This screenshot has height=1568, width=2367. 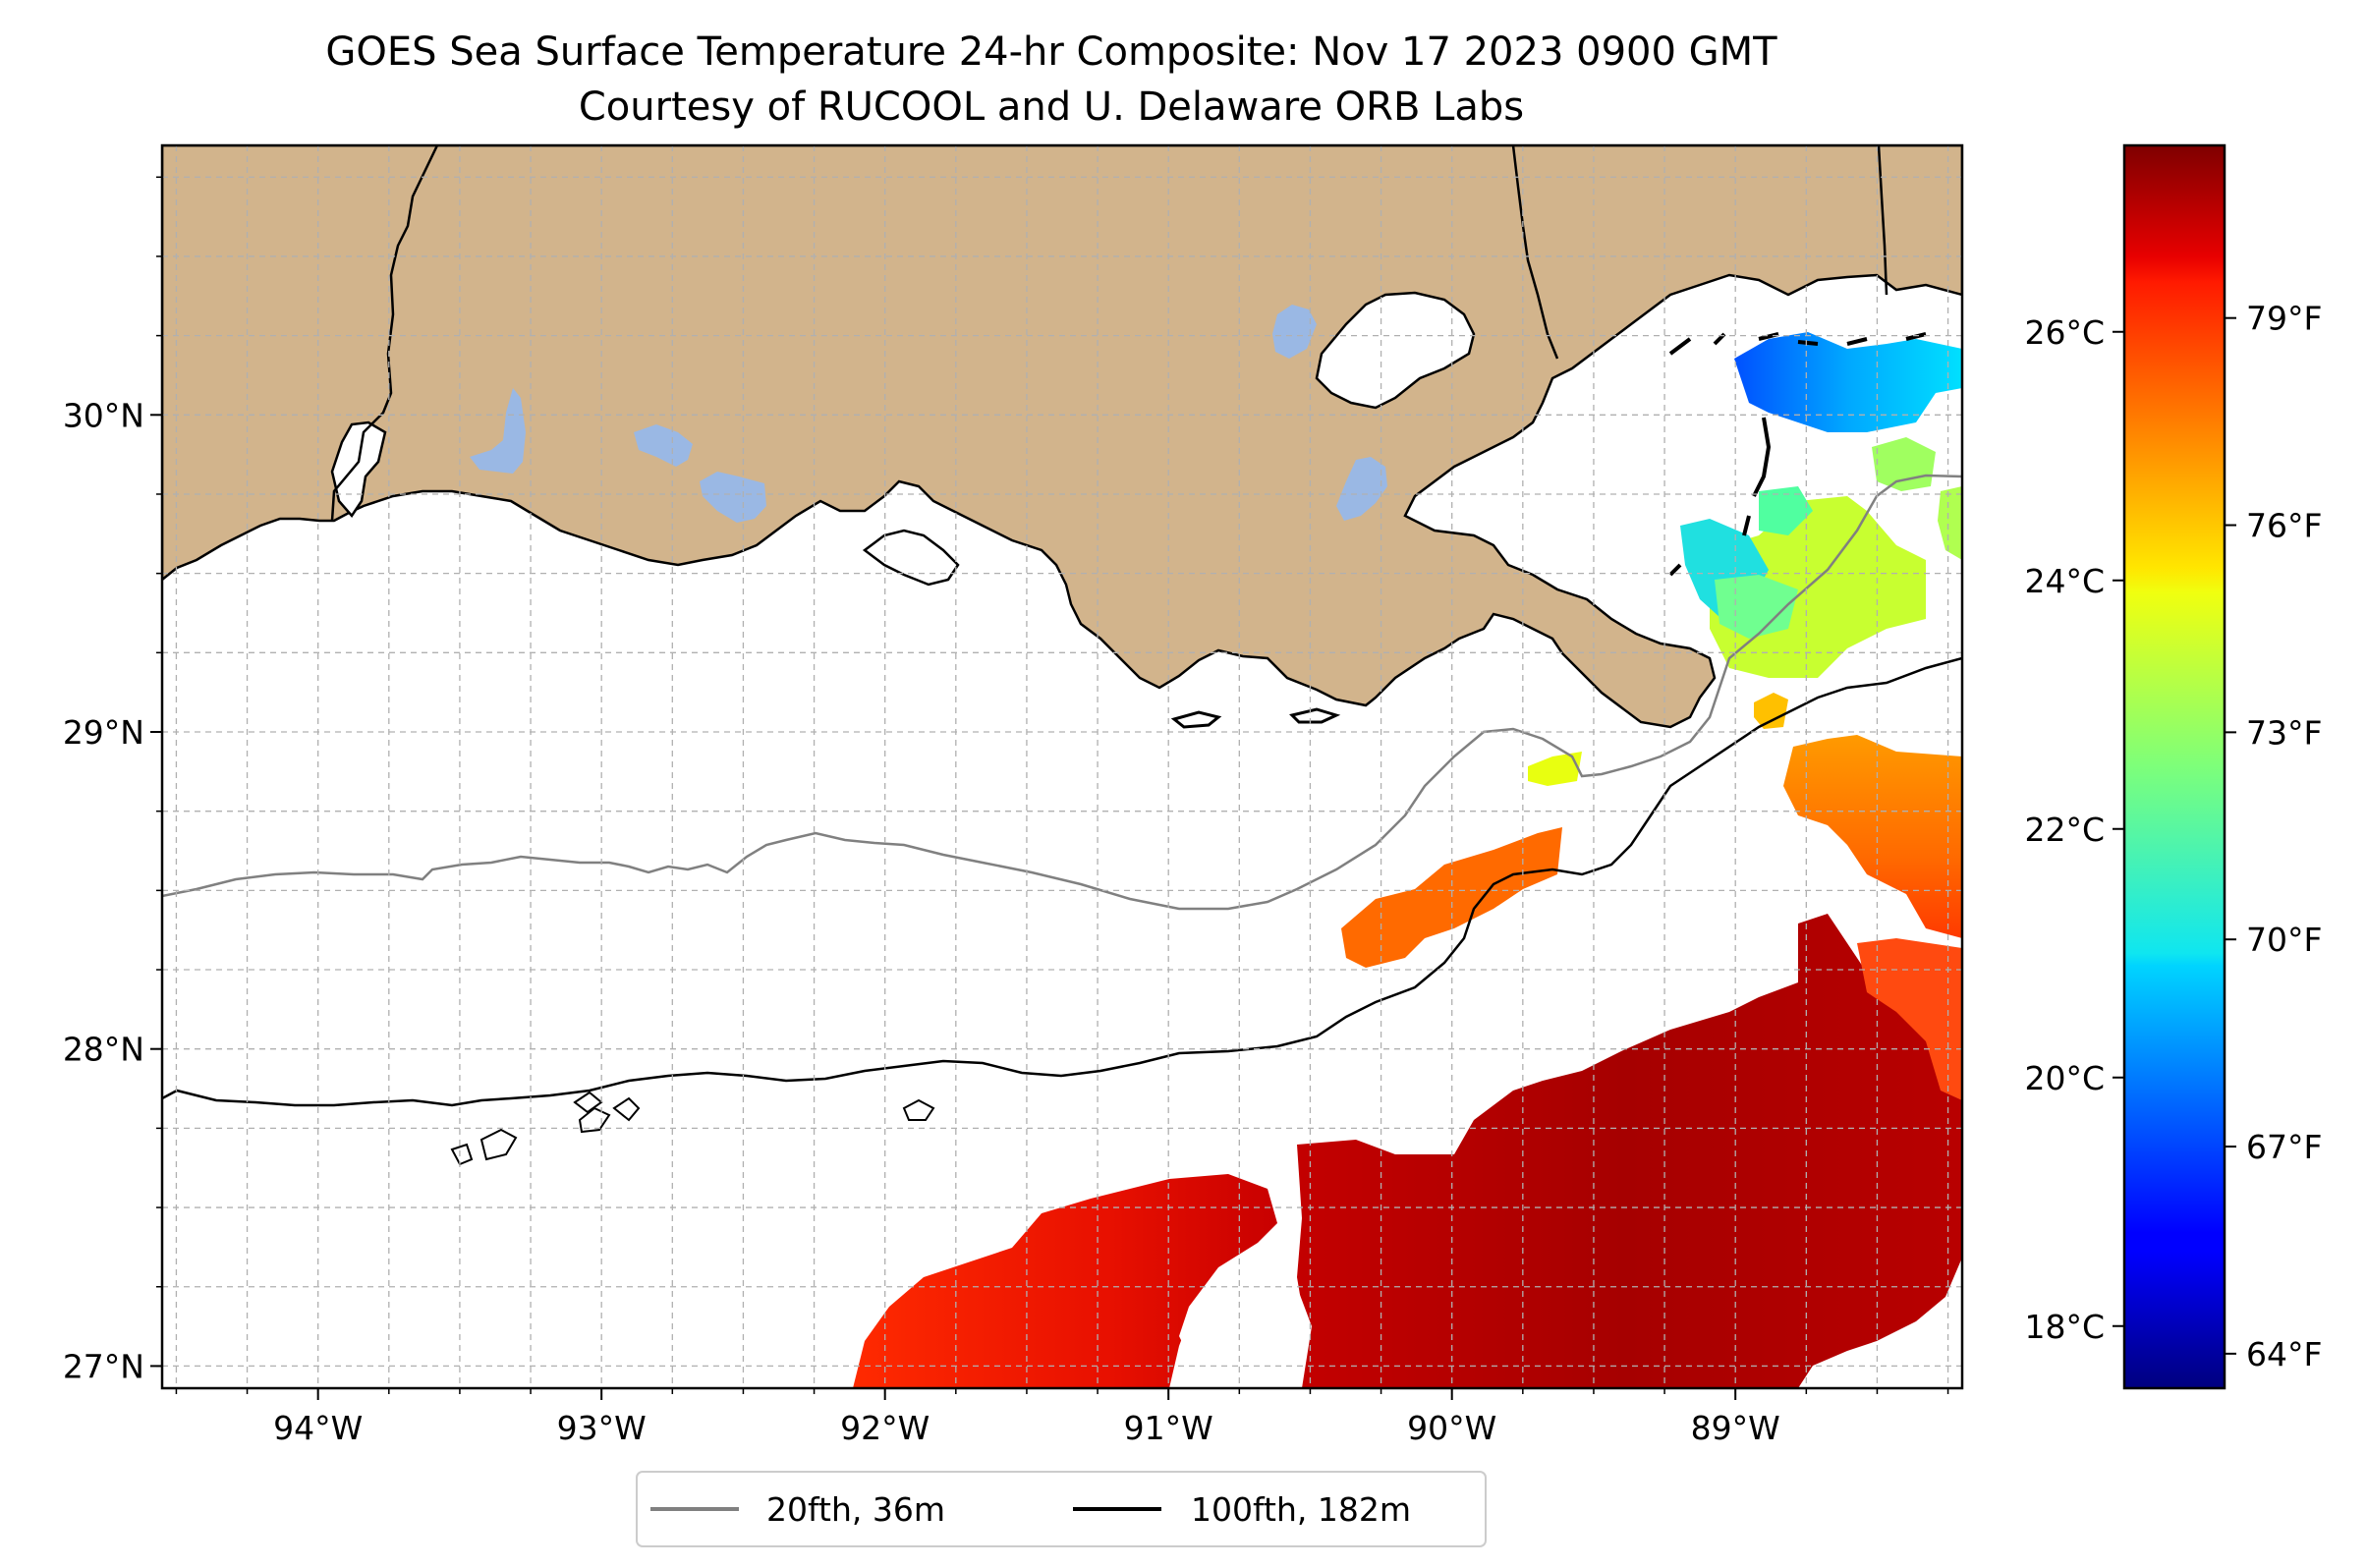 What do you see at coordinates (1786, 510) in the screenshot?
I see `sst-patch-green-mid` at bounding box center [1786, 510].